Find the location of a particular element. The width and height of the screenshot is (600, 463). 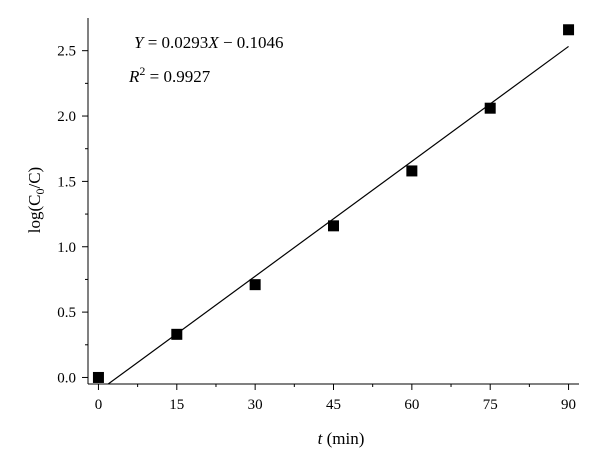

y-tick-label: 1.5 is located at coordinates (66, 182).